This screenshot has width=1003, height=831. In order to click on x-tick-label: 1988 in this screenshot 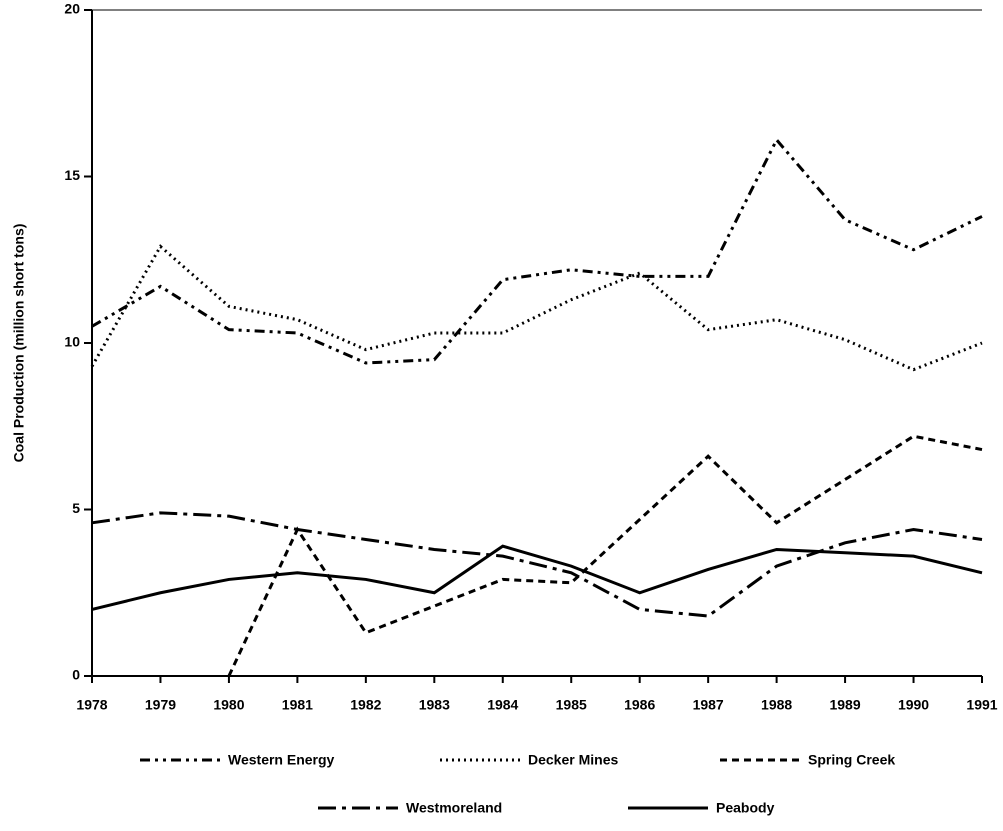, I will do `click(776, 705)`.